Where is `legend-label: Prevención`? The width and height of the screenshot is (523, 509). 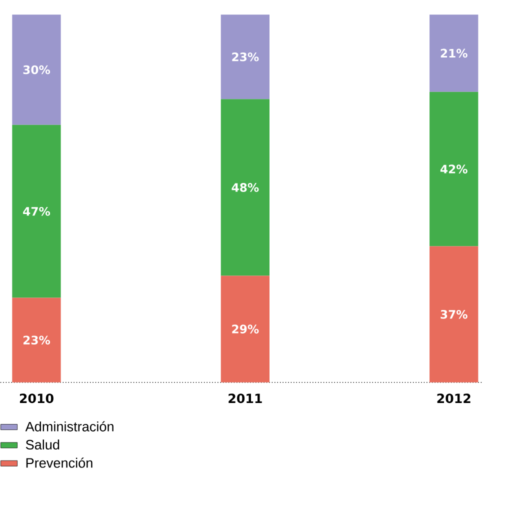 legend-label: Prevención is located at coordinates (59, 463).